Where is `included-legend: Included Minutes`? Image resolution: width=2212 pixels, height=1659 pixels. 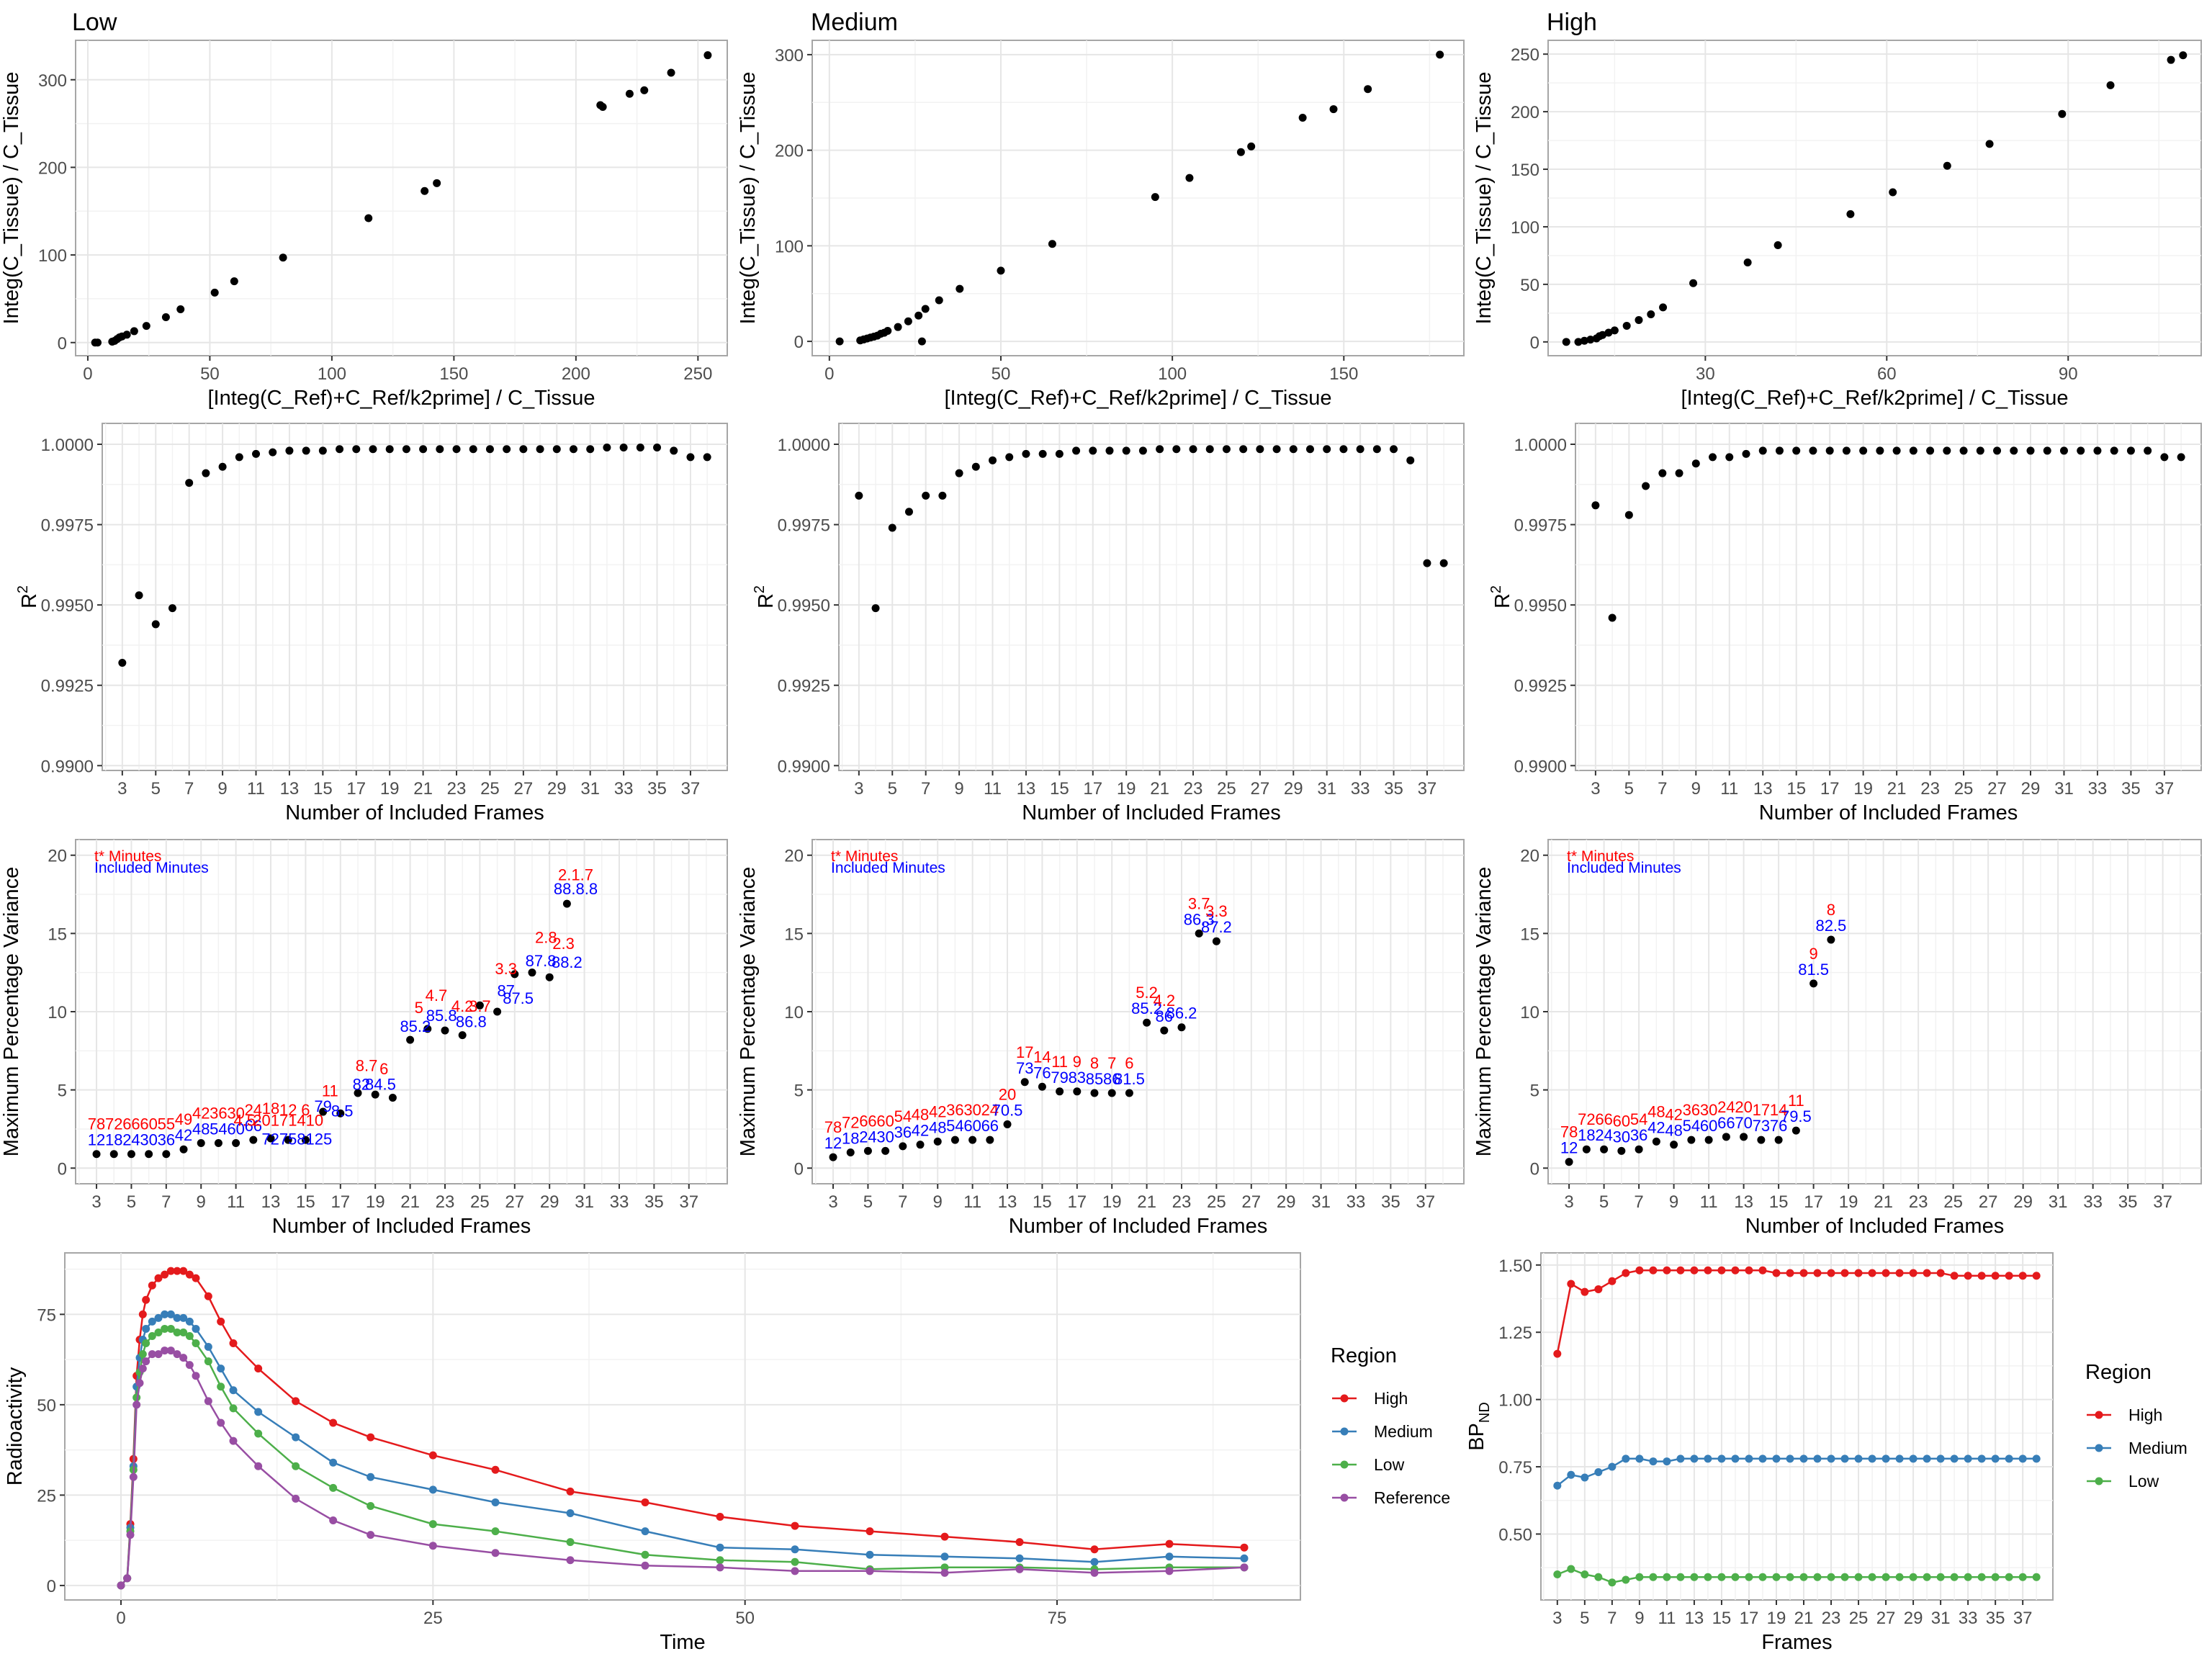
included-legend: Included Minutes is located at coordinates (1624, 868).